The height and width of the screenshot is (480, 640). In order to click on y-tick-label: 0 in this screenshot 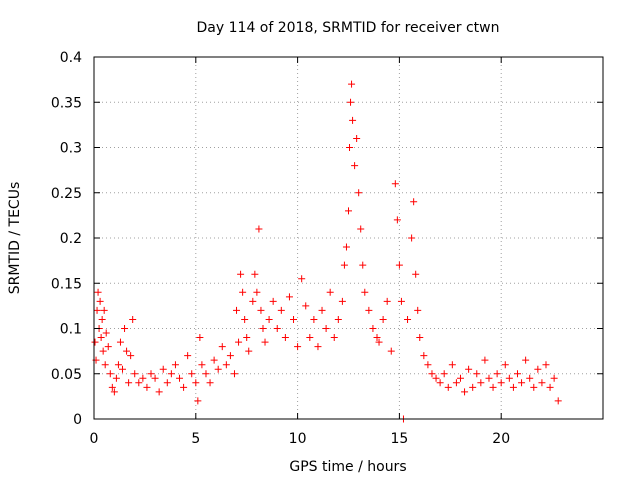, I will do `click(77, 420)`.